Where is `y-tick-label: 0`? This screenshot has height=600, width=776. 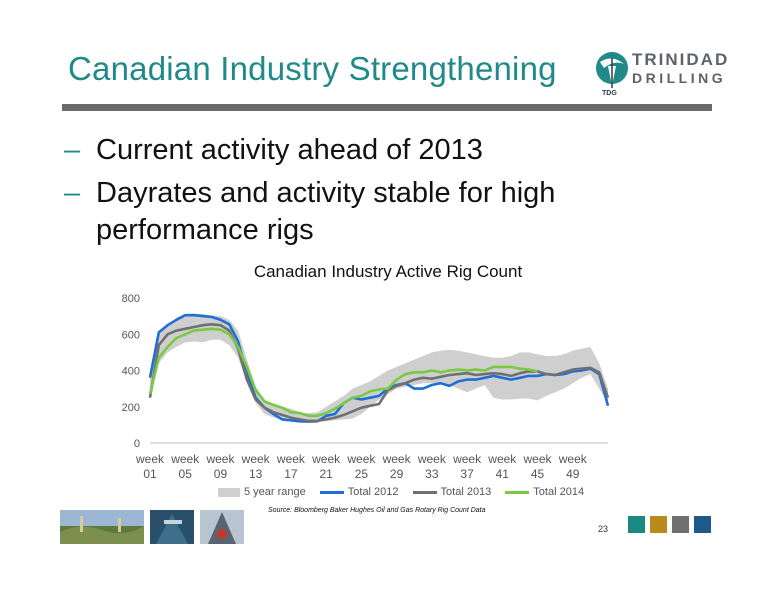 y-tick-label: 0 is located at coordinates (137, 444).